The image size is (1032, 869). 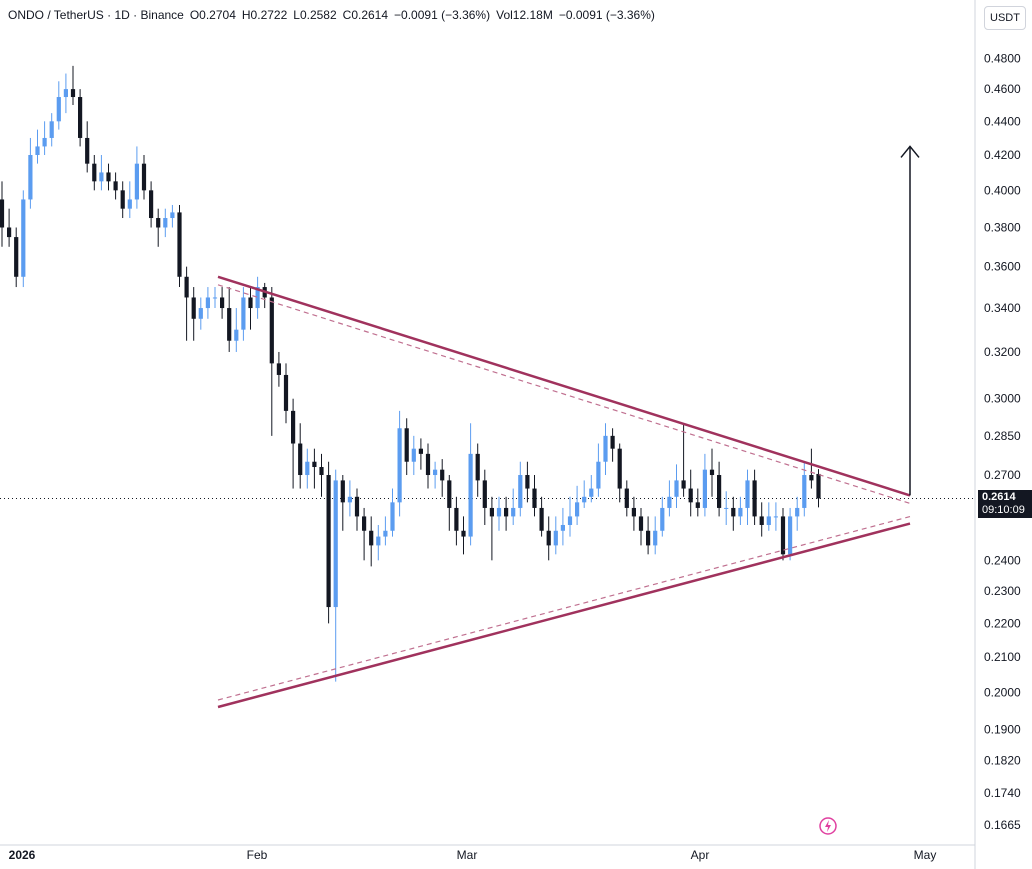 I want to click on time-tick-label: 2026, so click(x=22, y=855).